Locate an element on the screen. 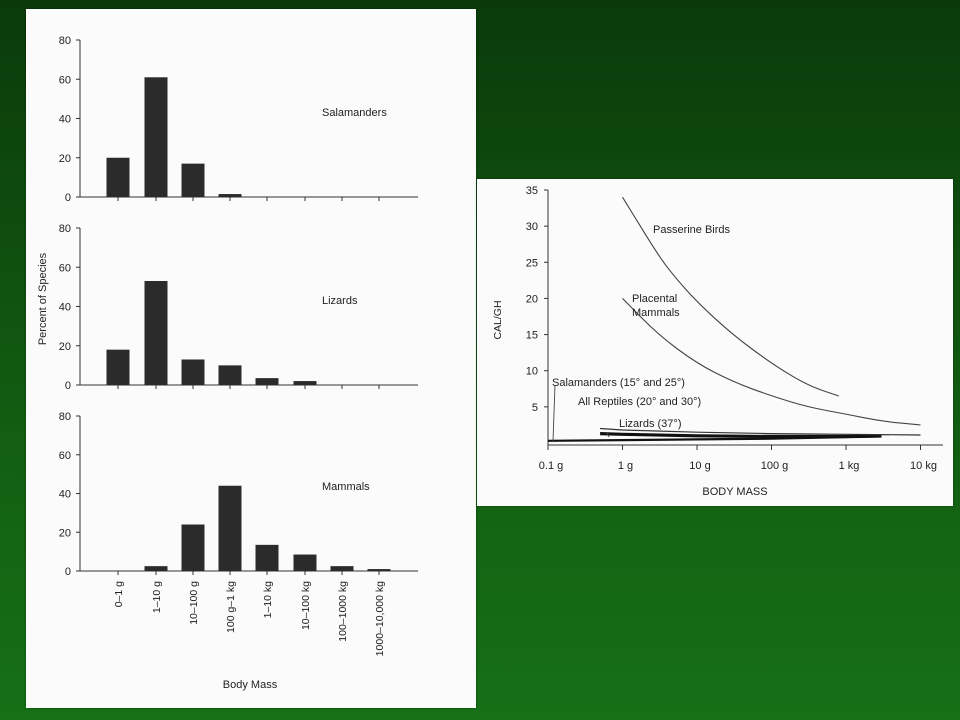 The height and width of the screenshot is (720, 960). series-label: Mammals is located at coordinates (346, 487).